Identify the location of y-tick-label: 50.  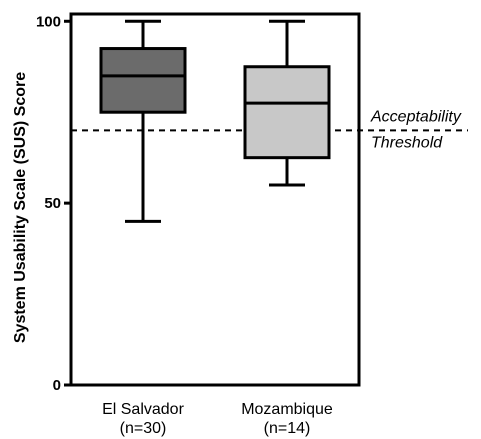
(52, 203).